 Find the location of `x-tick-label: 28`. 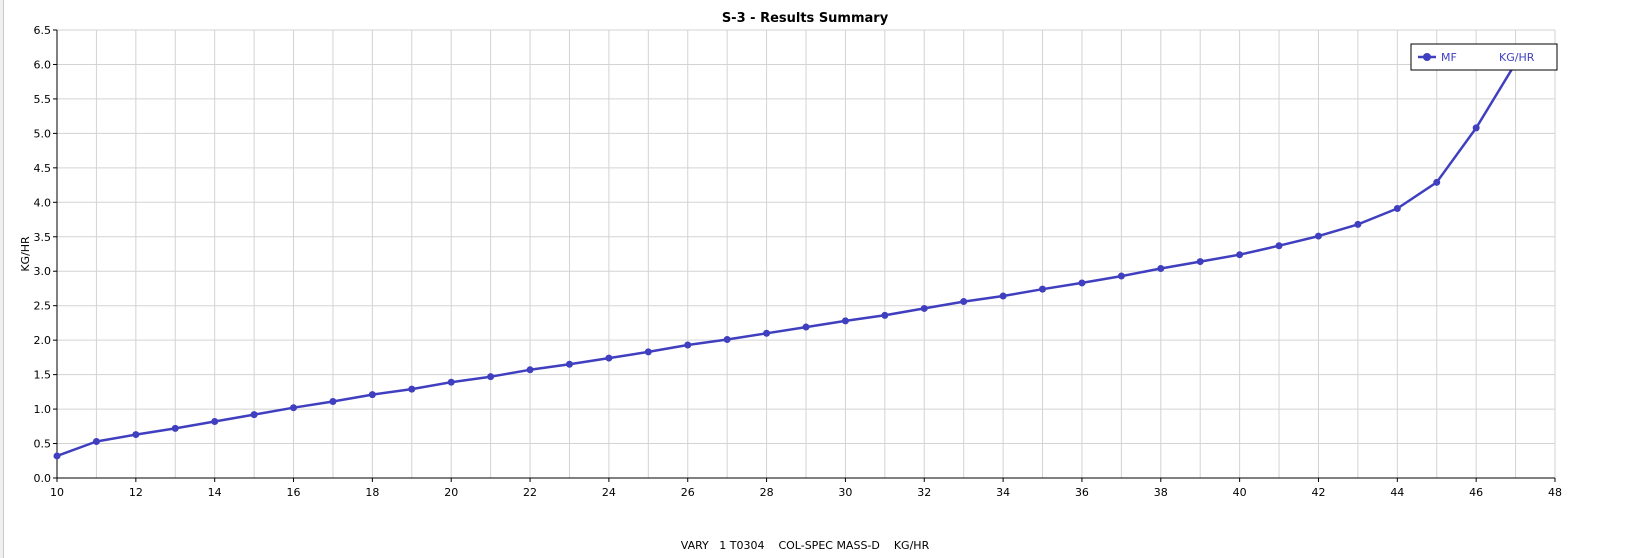

x-tick-label: 28 is located at coordinates (767, 492).